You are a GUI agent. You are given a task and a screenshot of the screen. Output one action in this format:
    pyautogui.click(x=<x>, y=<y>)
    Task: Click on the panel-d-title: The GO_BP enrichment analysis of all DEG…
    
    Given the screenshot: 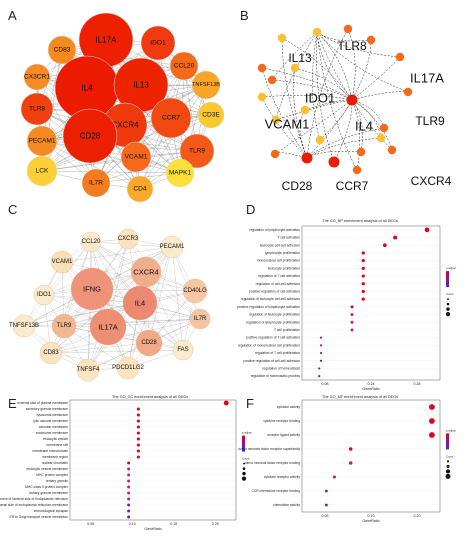 What is the action you would take?
    pyautogui.click(x=360, y=221)
    